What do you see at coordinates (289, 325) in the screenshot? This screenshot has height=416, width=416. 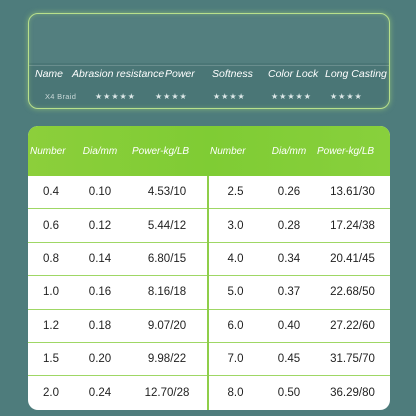 I see `cell-dia-2: 0.40` at bounding box center [289, 325].